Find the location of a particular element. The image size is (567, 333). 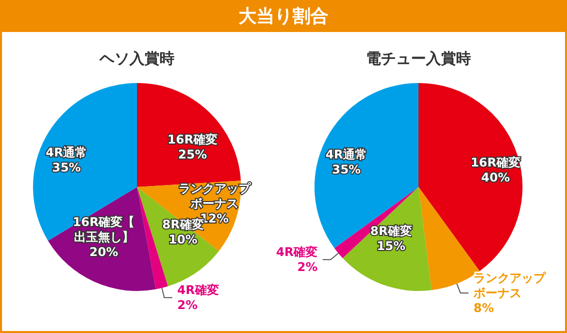

slice-label: 16R確変 is located at coordinates (193, 139).